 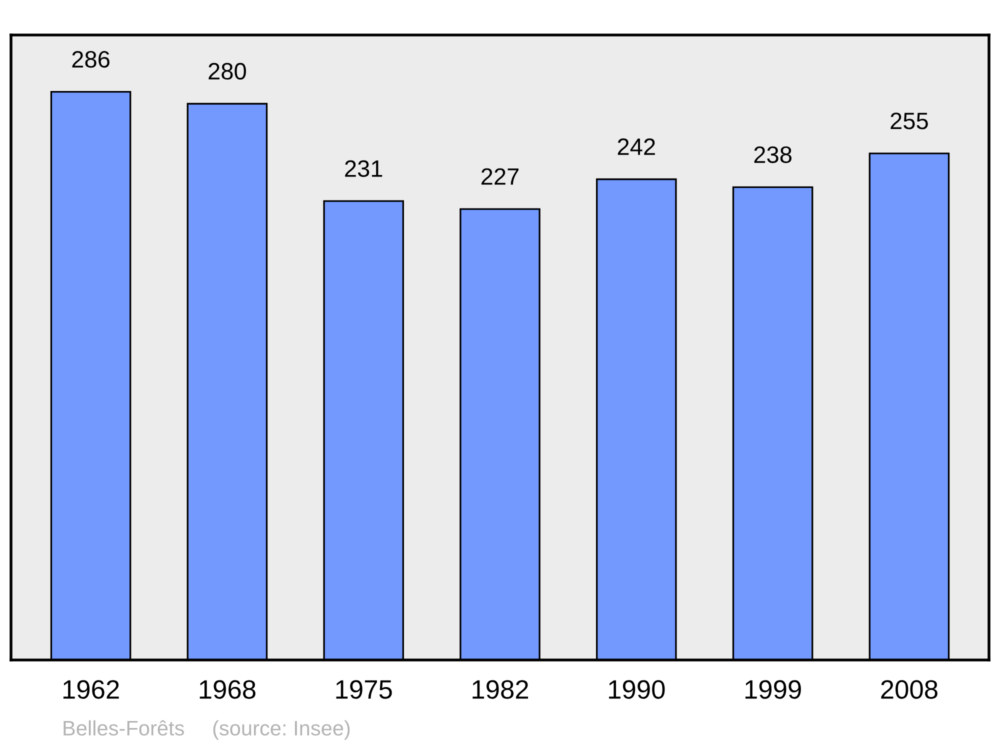 What do you see at coordinates (281, 730) in the screenshot?
I see `text: (source: Insee)` at bounding box center [281, 730].